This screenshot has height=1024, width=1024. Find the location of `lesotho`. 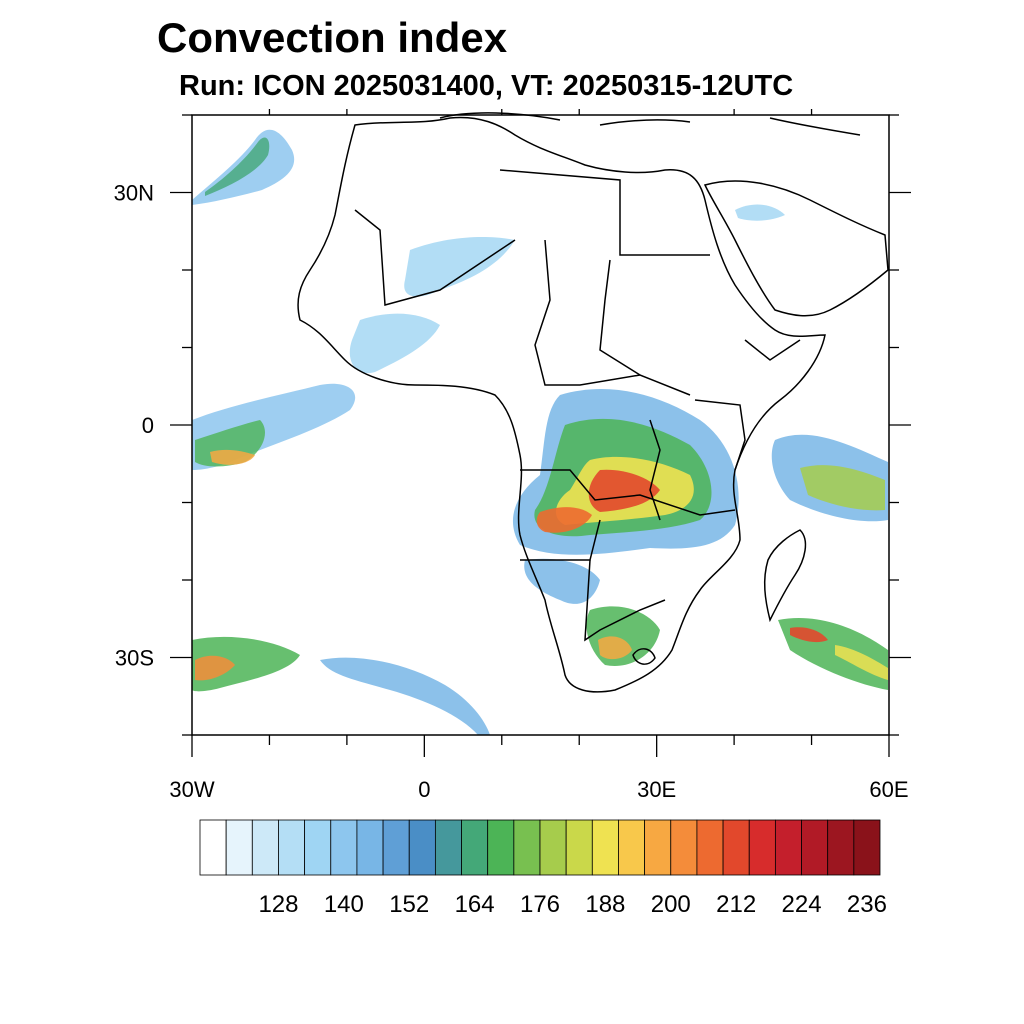

lesotho is located at coordinates (644, 656).